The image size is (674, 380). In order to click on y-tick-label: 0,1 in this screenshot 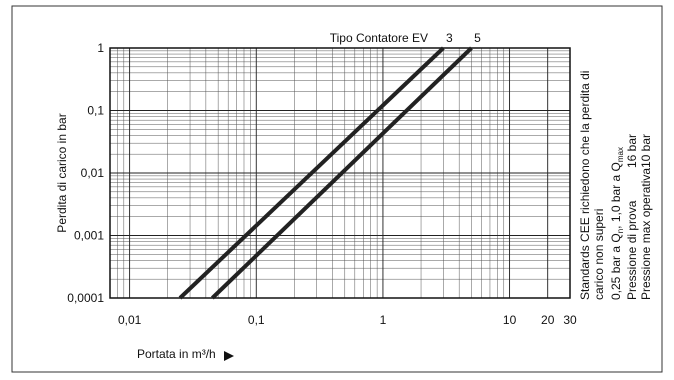, I will do `click(95, 111)`.